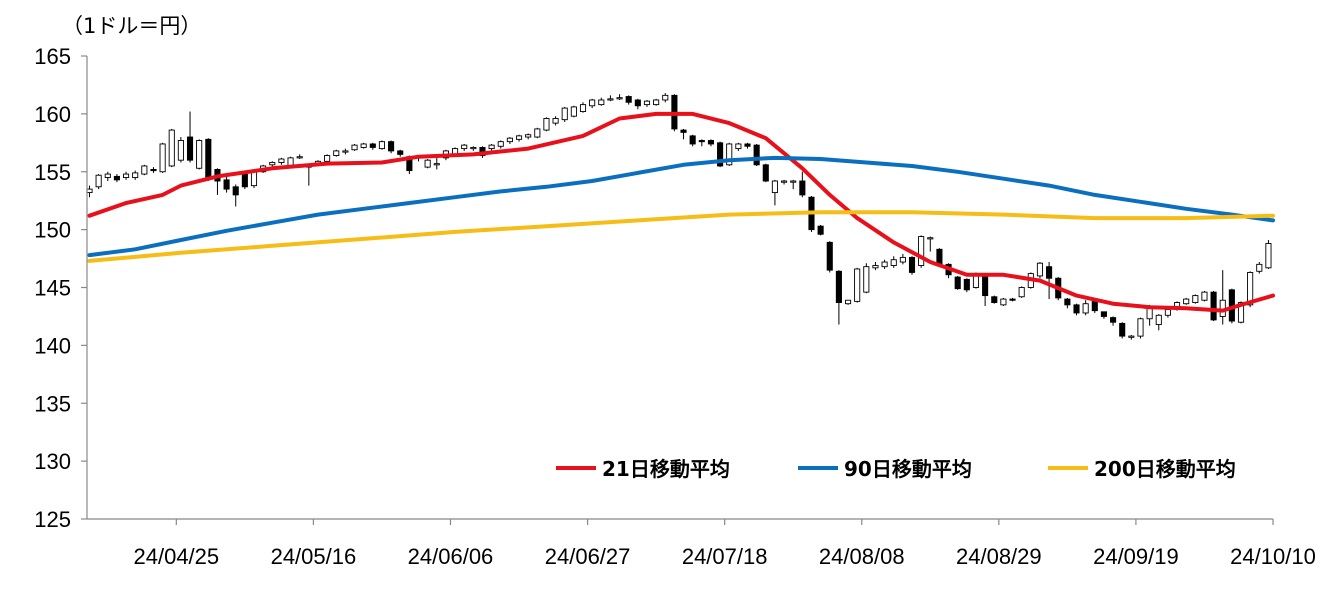 Image resolution: width=1337 pixels, height=591 pixels. Describe the element at coordinates (52, 403) in the screenshot. I see `y-tick-label: 135` at that location.